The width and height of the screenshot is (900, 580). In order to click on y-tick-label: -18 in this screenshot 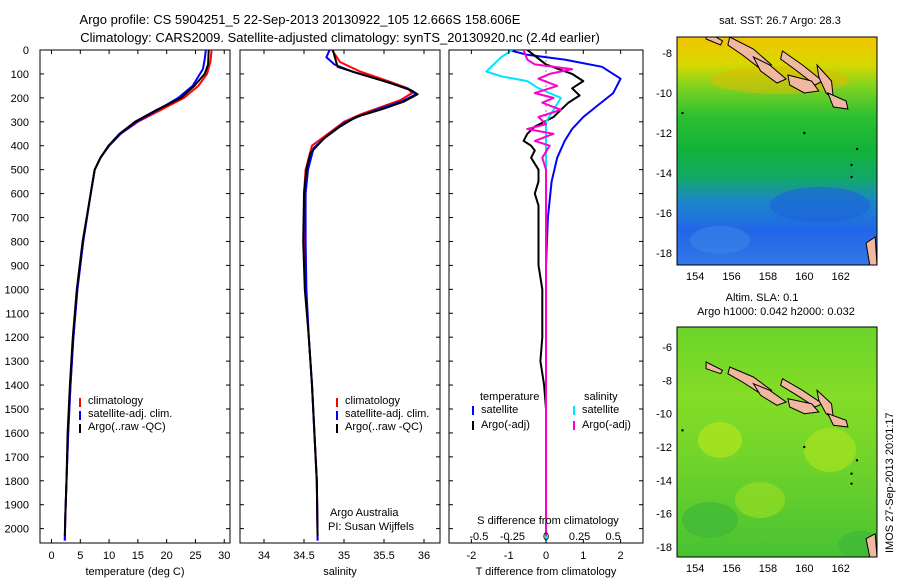, I will do `click(664, 254)`.